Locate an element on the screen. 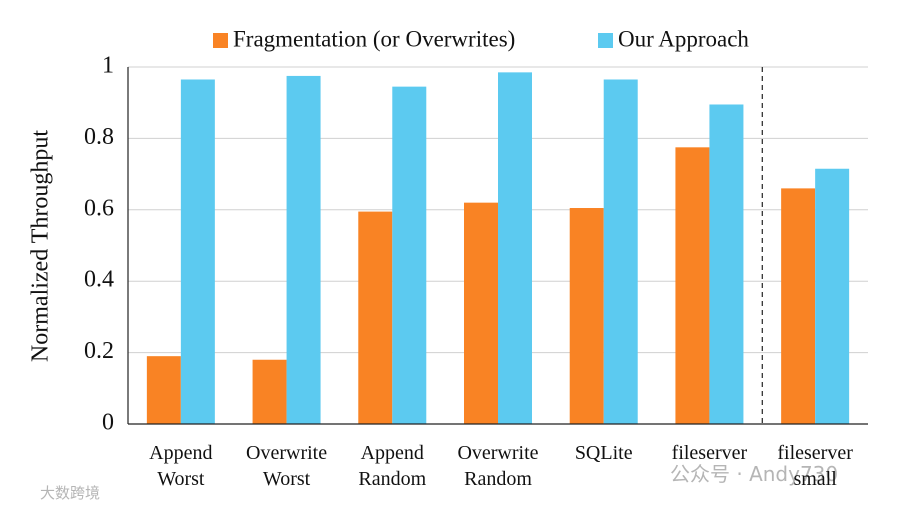 This screenshot has height=507, width=900. x-tick-label: Append Random is located at coordinates (392, 466).